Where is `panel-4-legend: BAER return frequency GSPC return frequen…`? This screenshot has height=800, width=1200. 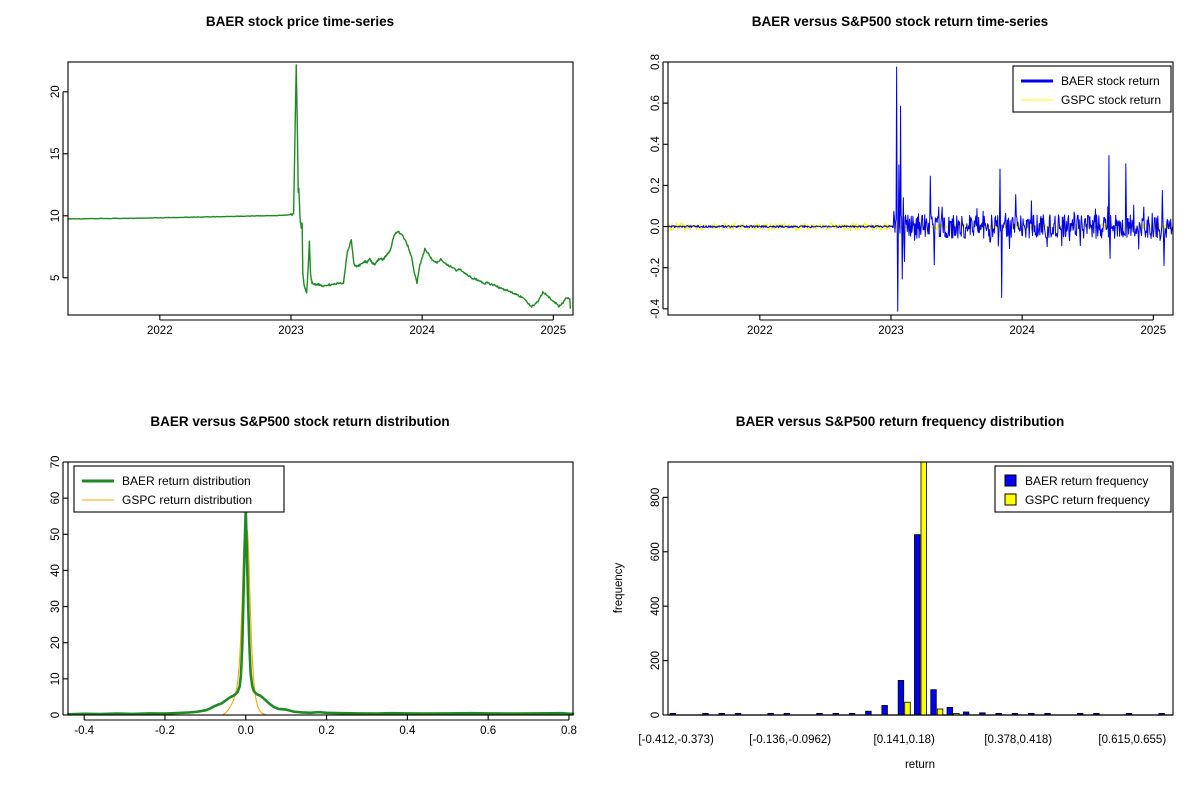
panel-4-legend: BAER return frequency GSPC return frequen… is located at coordinates (1083, 489).